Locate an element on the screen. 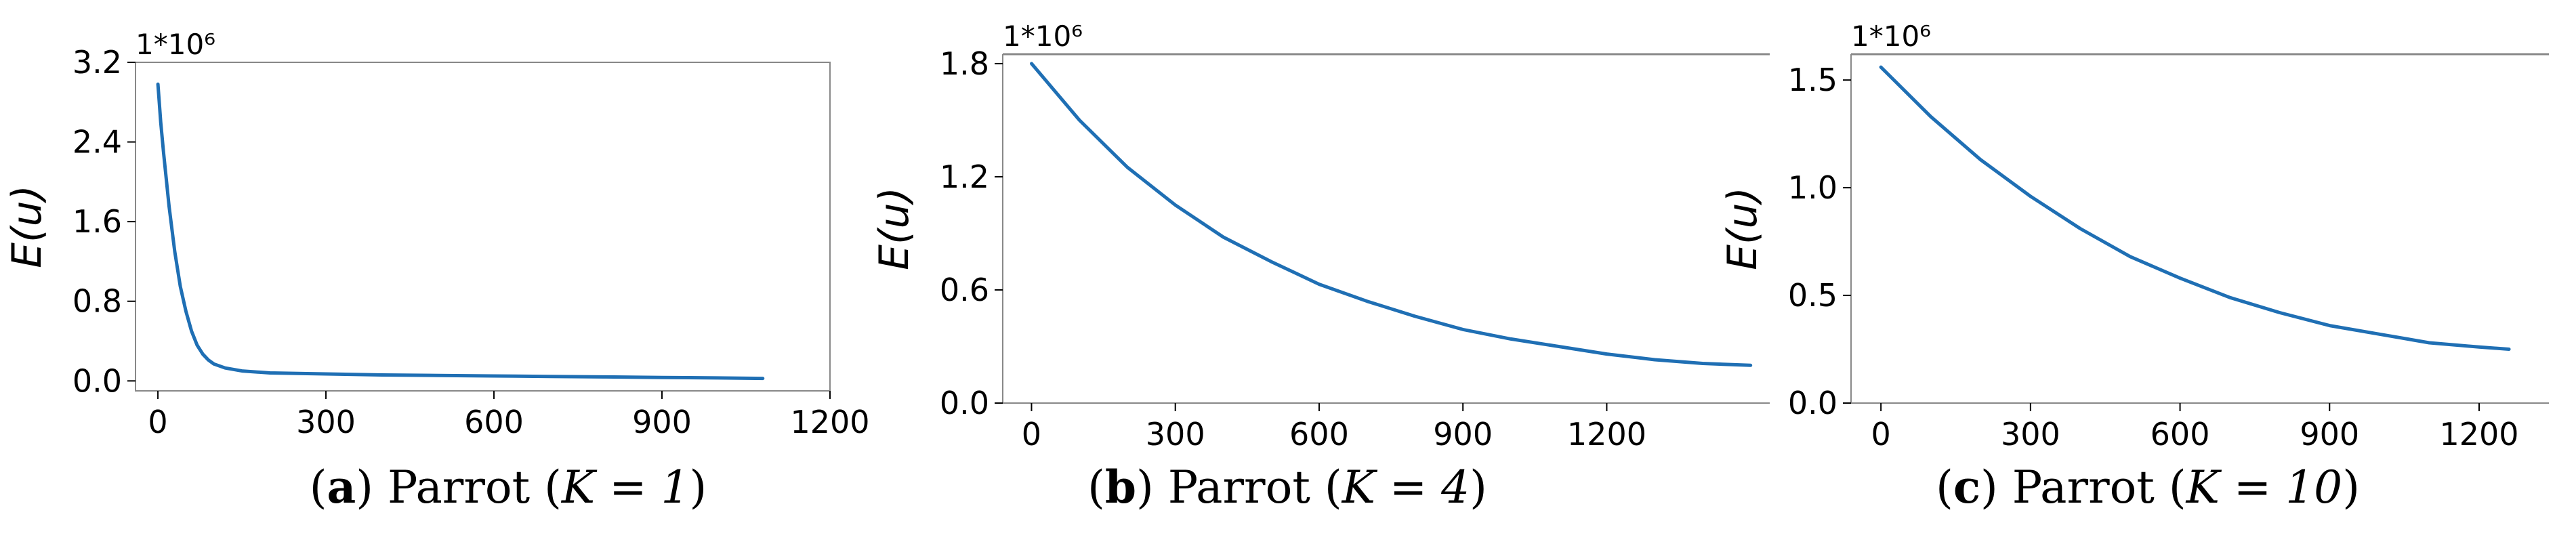 The width and height of the screenshot is (2576, 546). multiplier-b: 1*10⁶ is located at coordinates (1043, 36).